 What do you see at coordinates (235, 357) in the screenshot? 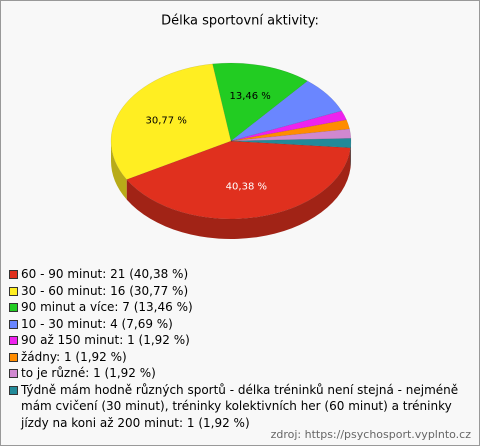
I see `legend-item: žádny: 1 (1,92 %)` at bounding box center [235, 357].